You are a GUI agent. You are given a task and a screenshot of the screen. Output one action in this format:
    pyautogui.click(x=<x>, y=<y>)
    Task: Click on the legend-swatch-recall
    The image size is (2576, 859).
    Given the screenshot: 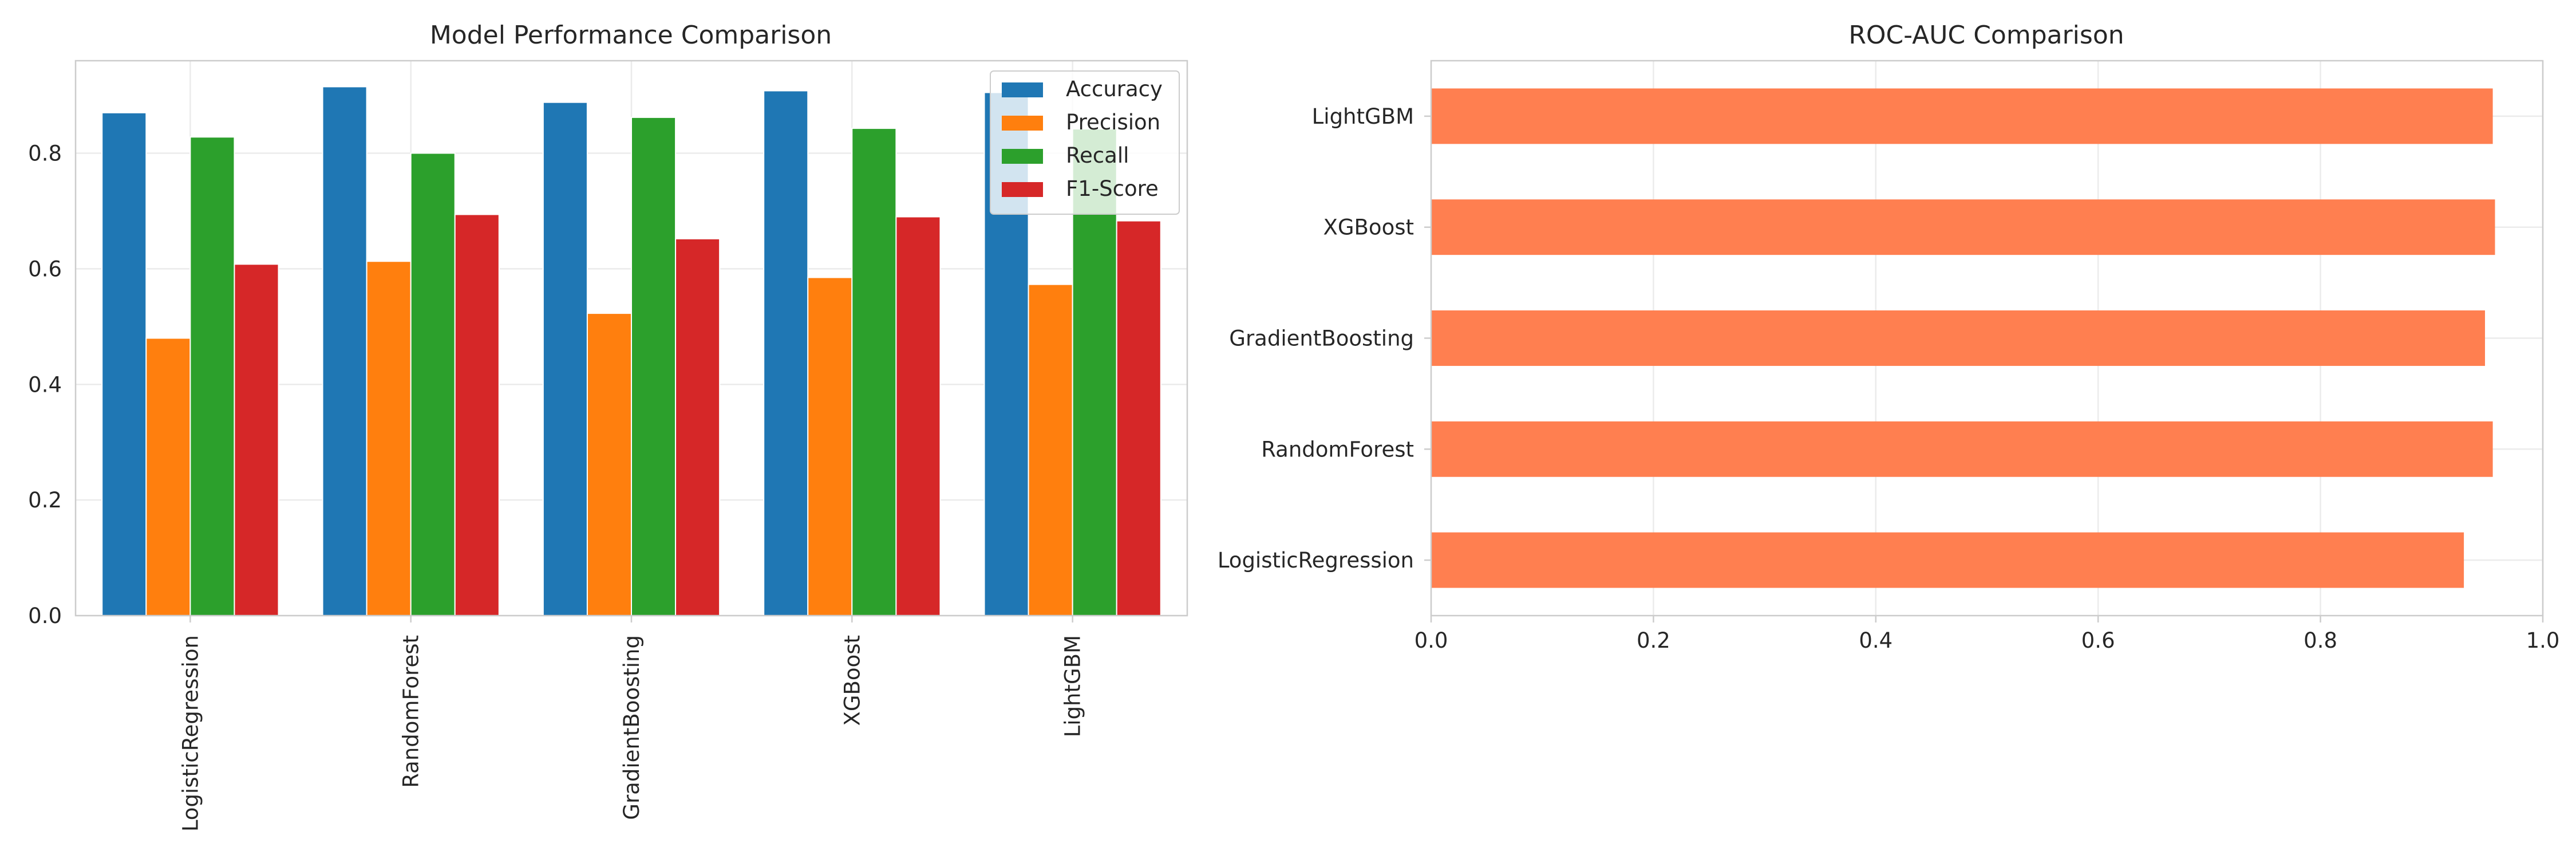 What is the action you would take?
    pyautogui.click(x=1022, y=156)
    